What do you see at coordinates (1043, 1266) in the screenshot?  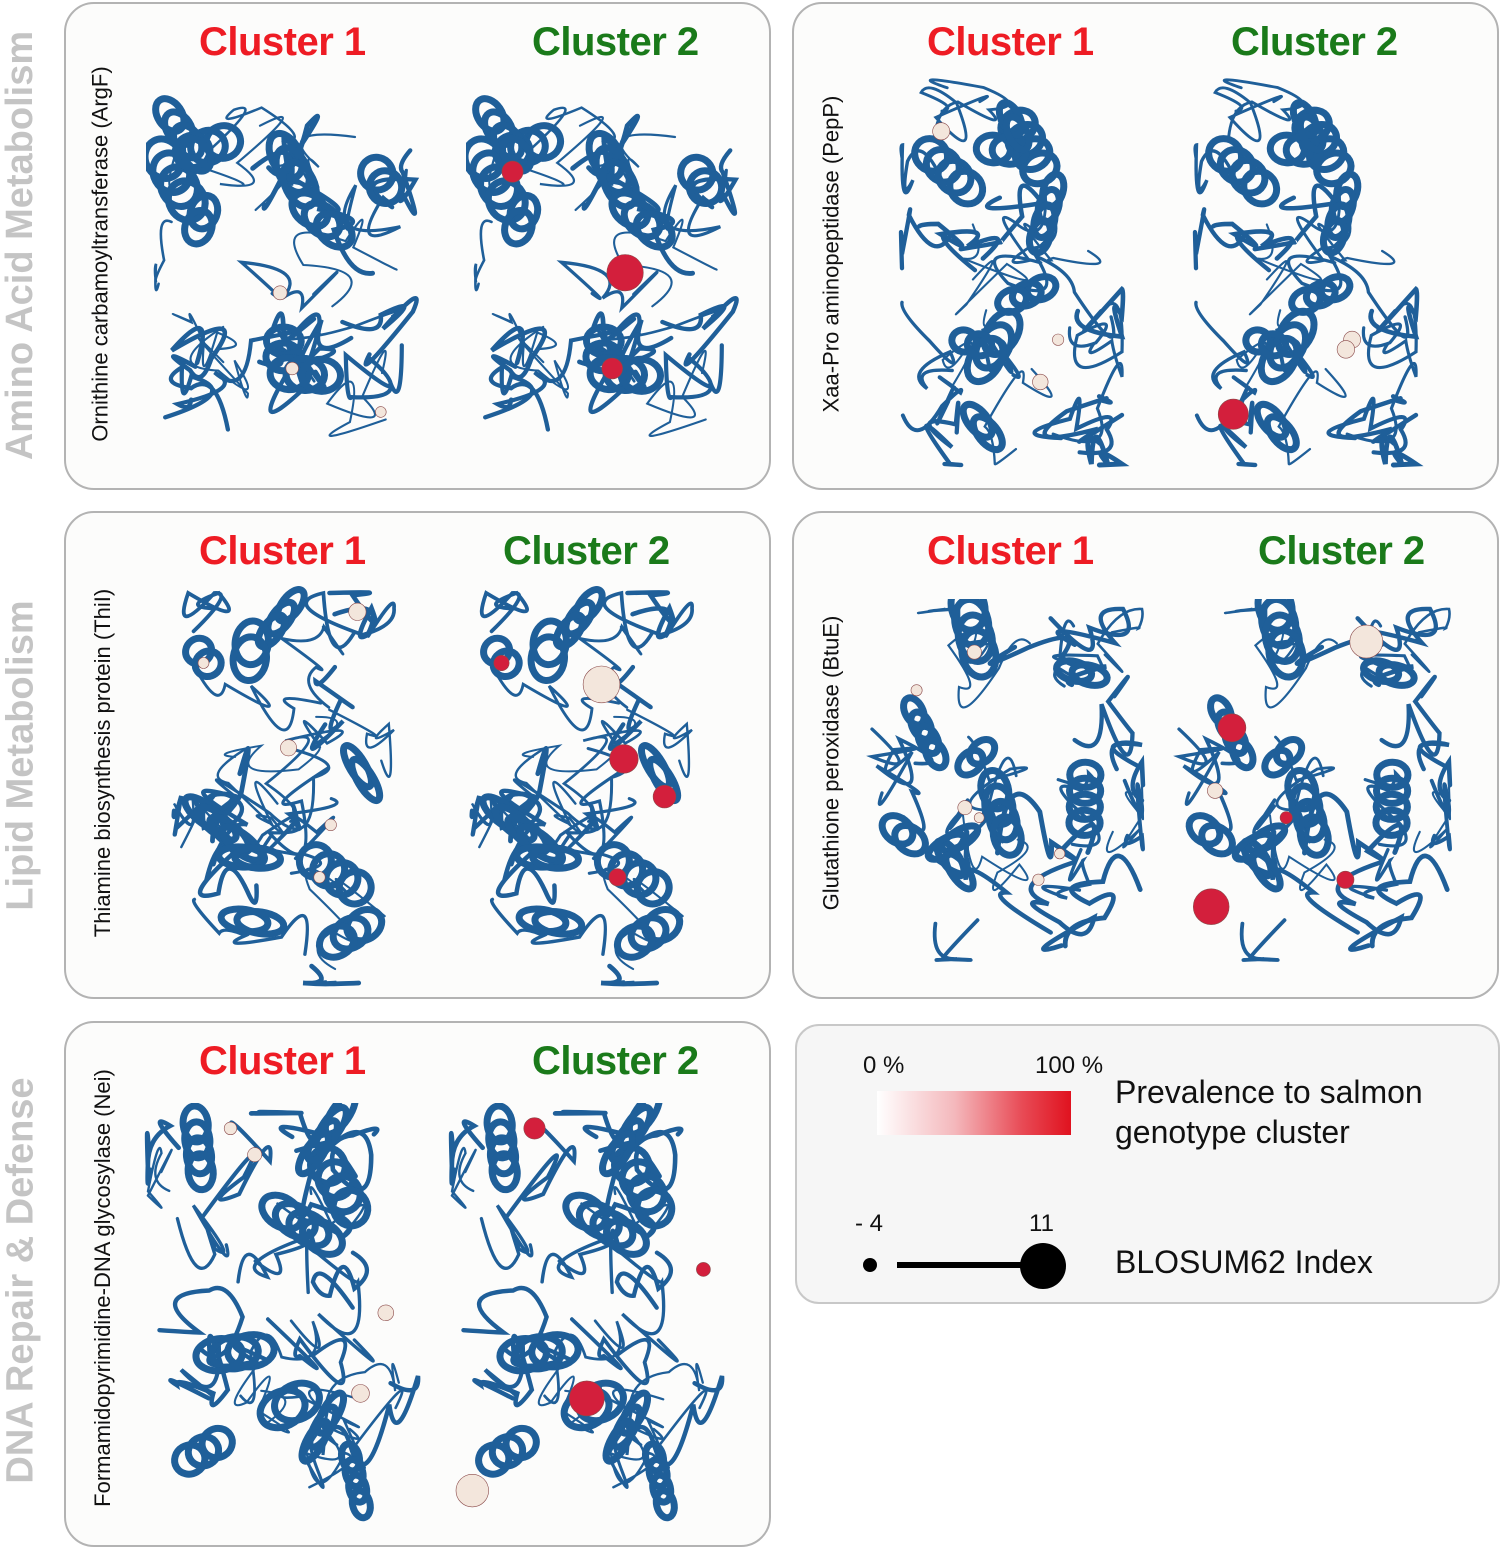 I see `big-dot-scale` at bounding box center [1043, 1266].